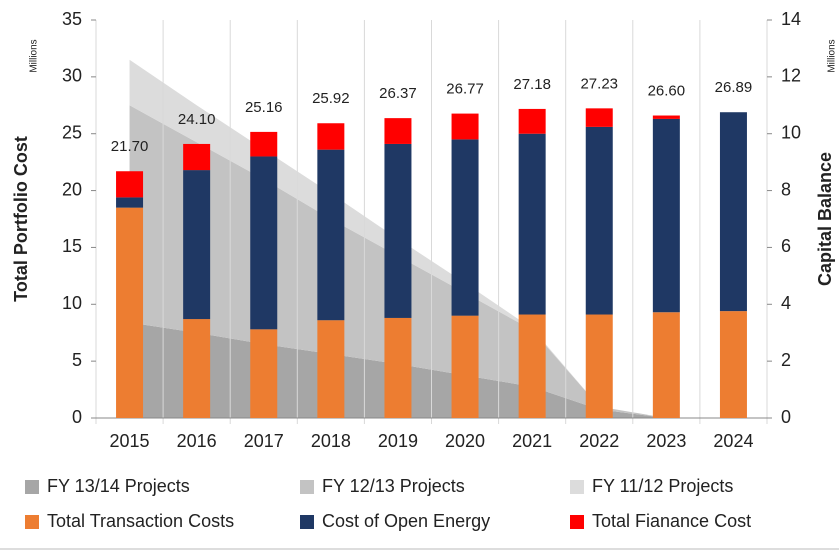 This screenshot has width=839, height=551. I want to click on y-tick-label: 25, so click(72, 132).